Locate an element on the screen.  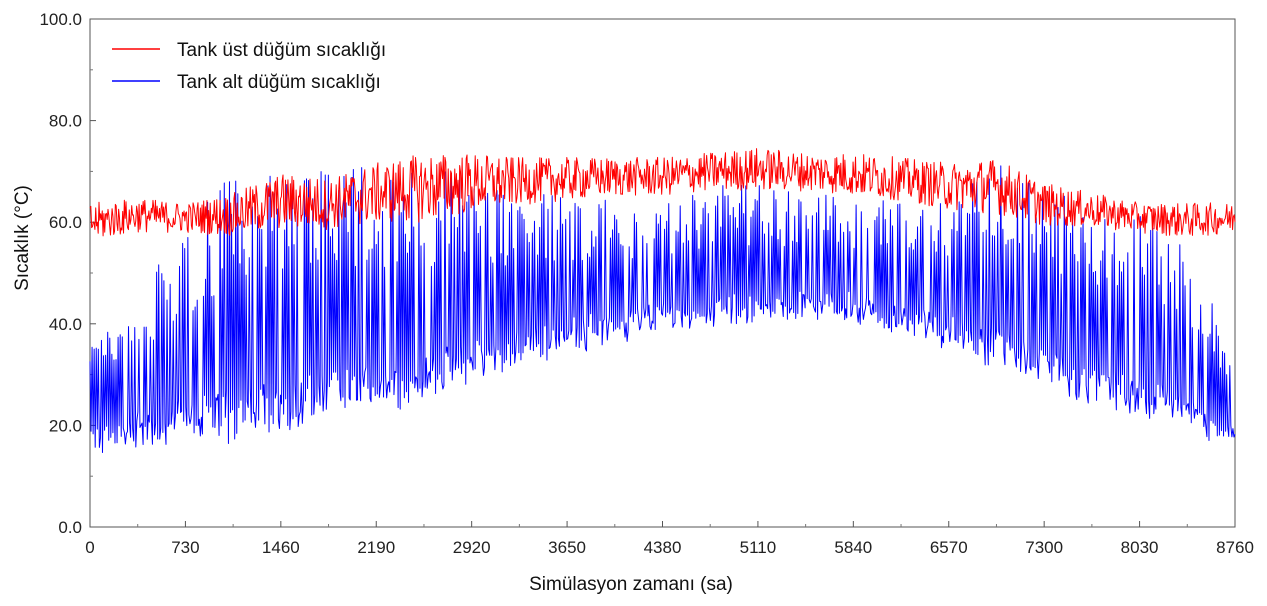
y-tick-label: 60.0 is located at coordinates (65, 222).